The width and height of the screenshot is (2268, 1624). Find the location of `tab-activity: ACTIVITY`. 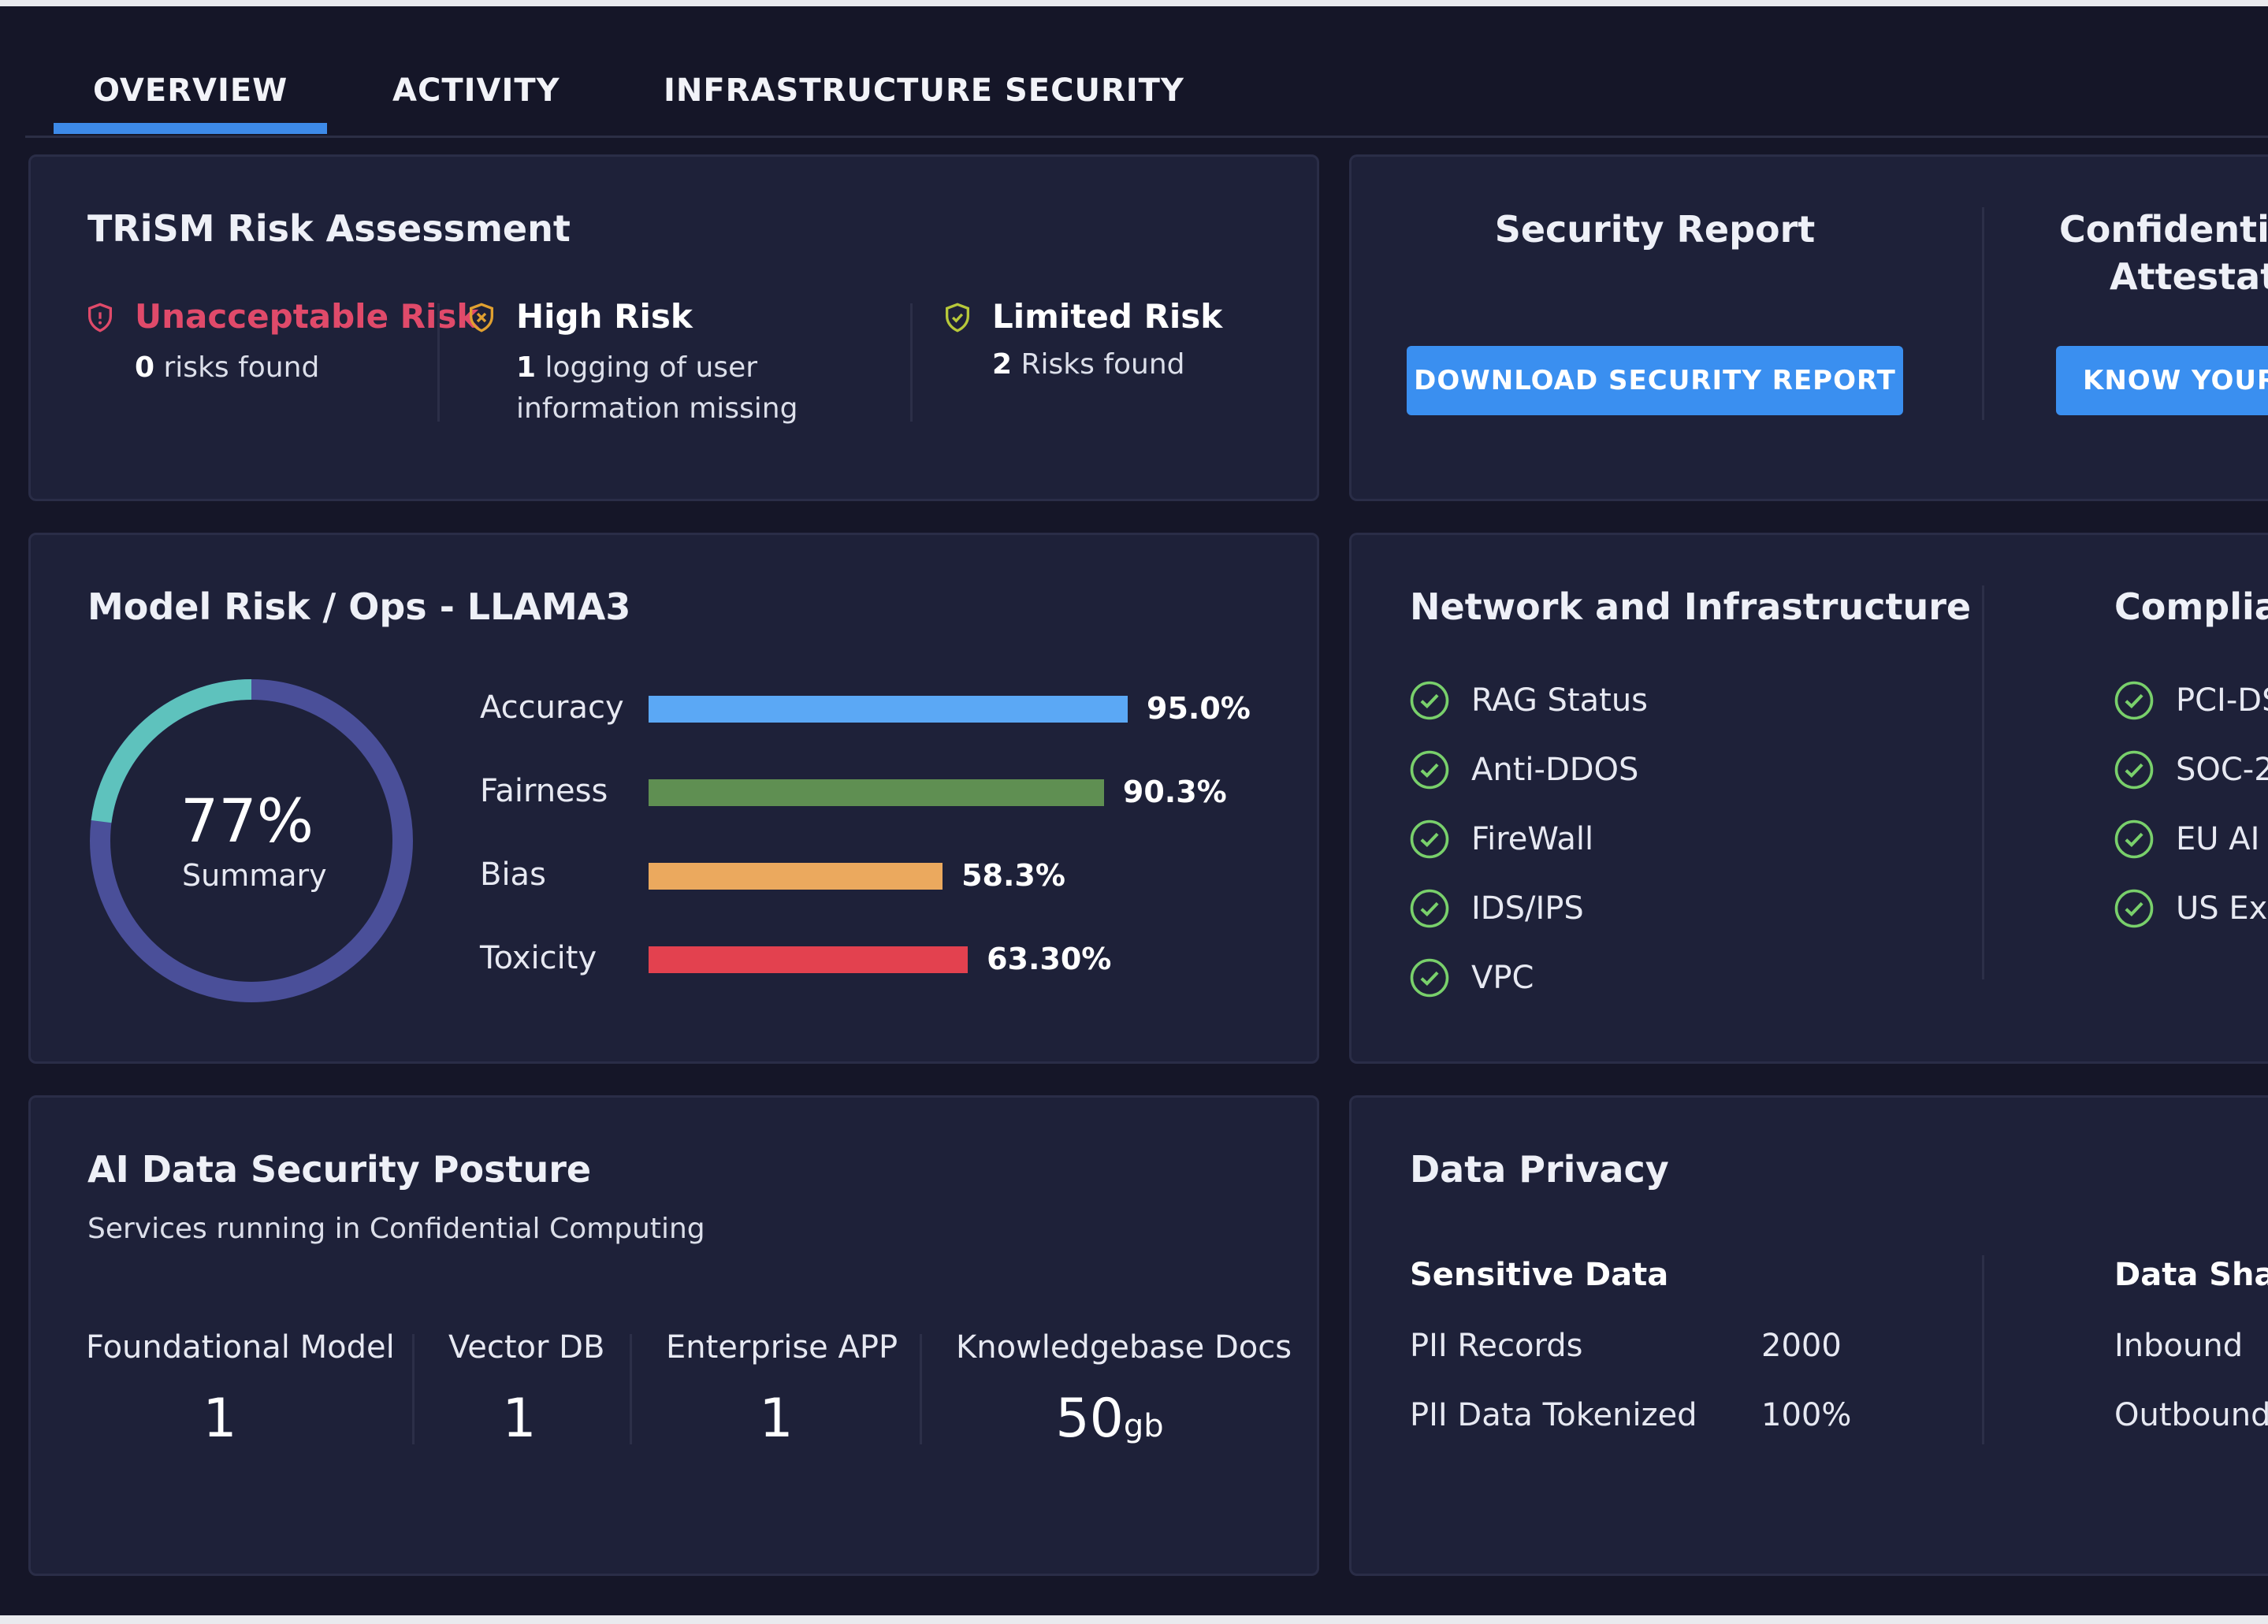

tab-activity: ACTIVITY is located at coordinates (476, 90).